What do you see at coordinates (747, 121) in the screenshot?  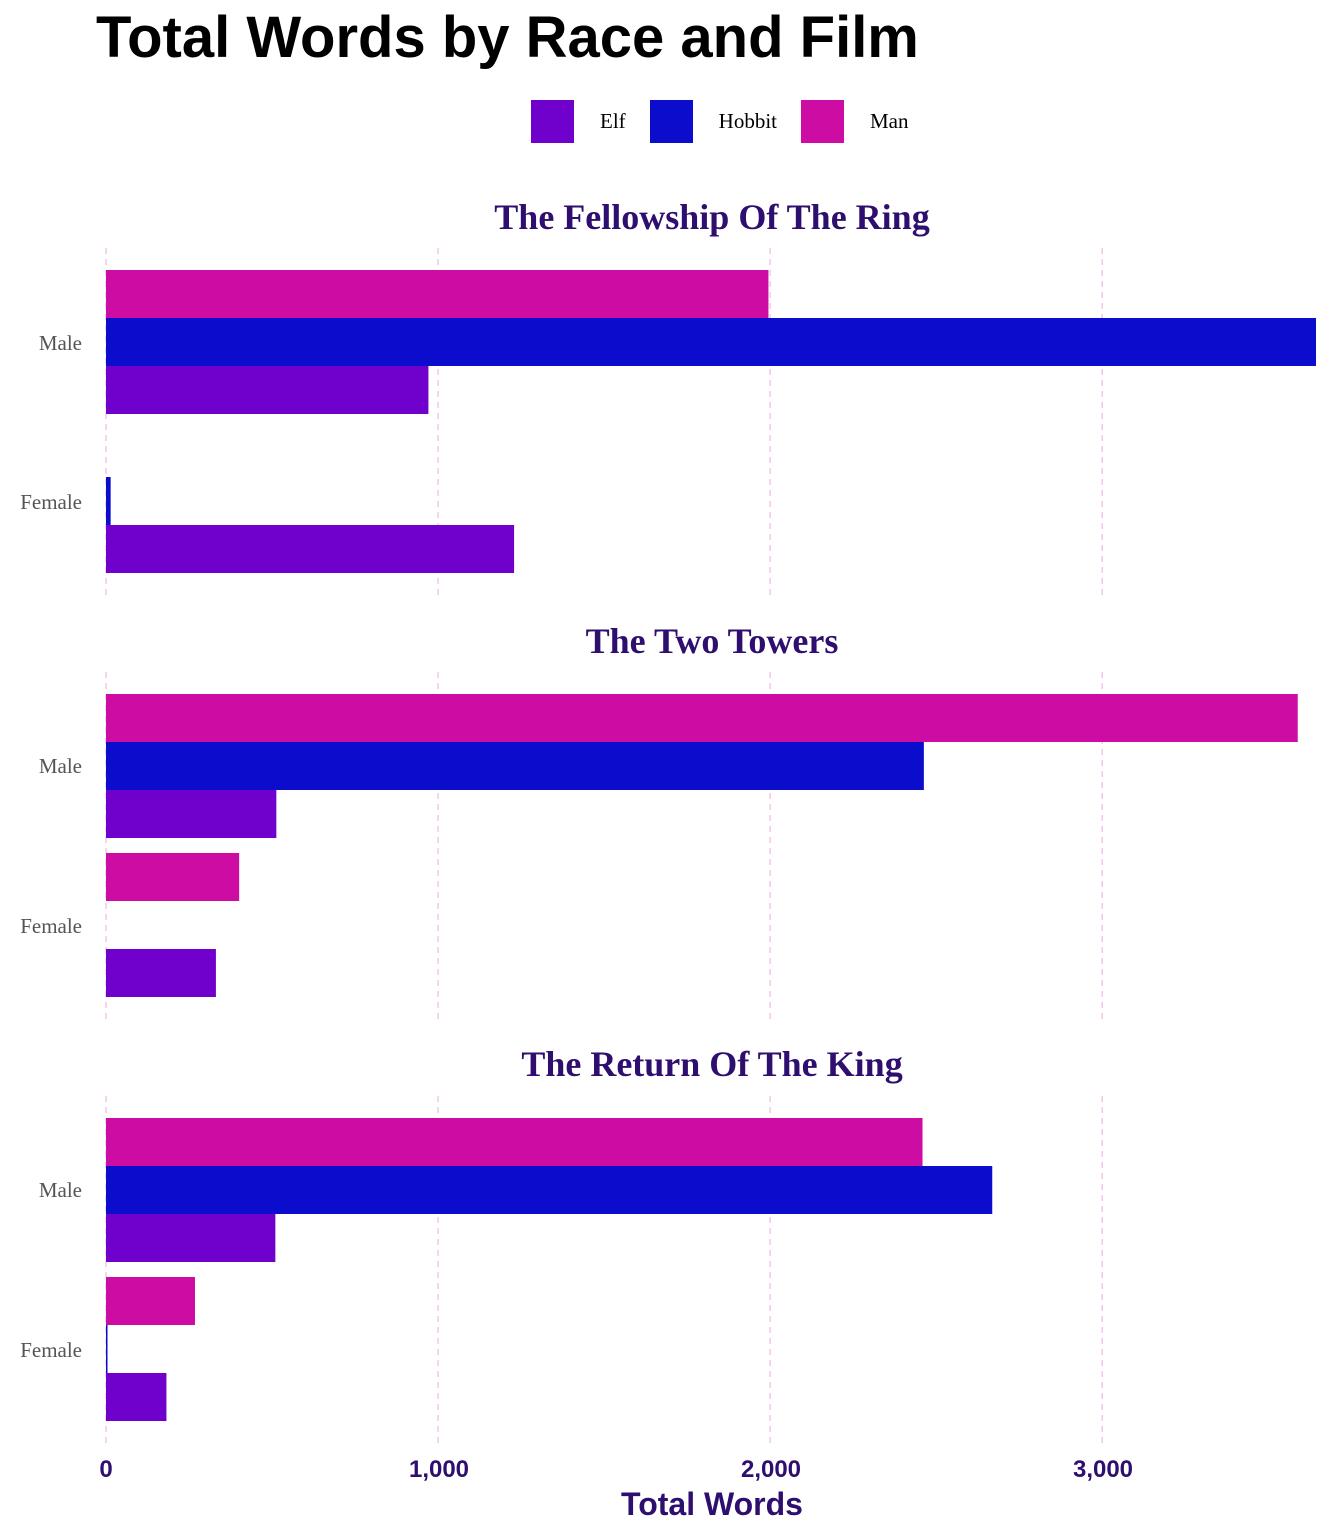 I see `legend-label-hobbit: Hobbit` at bounding box center [747, 121].